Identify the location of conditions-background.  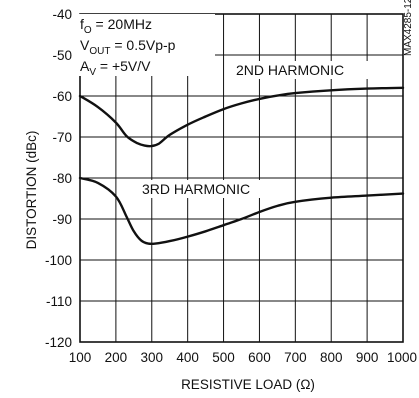
(146, 45).